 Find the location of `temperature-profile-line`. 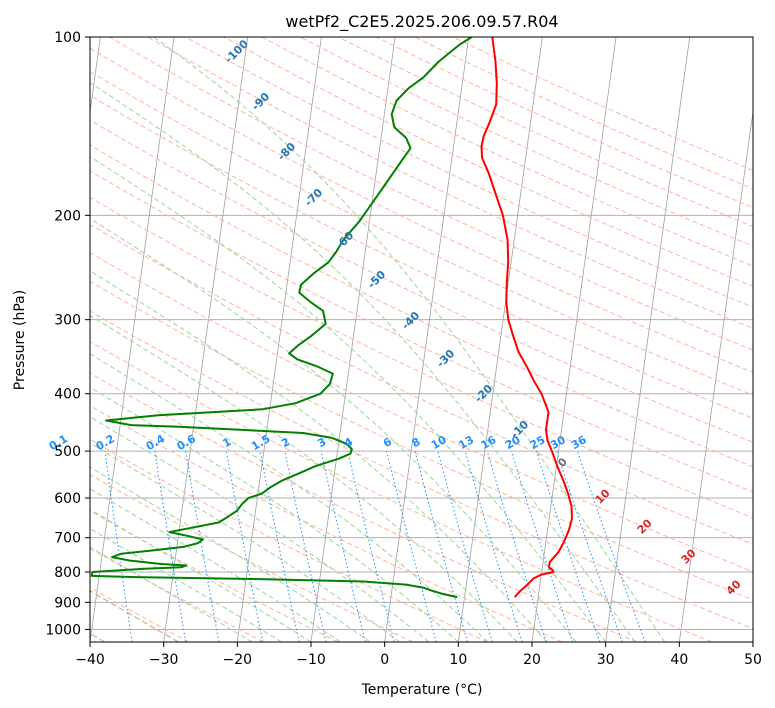

temperature-profile-line is located at coordinates (526, 317).